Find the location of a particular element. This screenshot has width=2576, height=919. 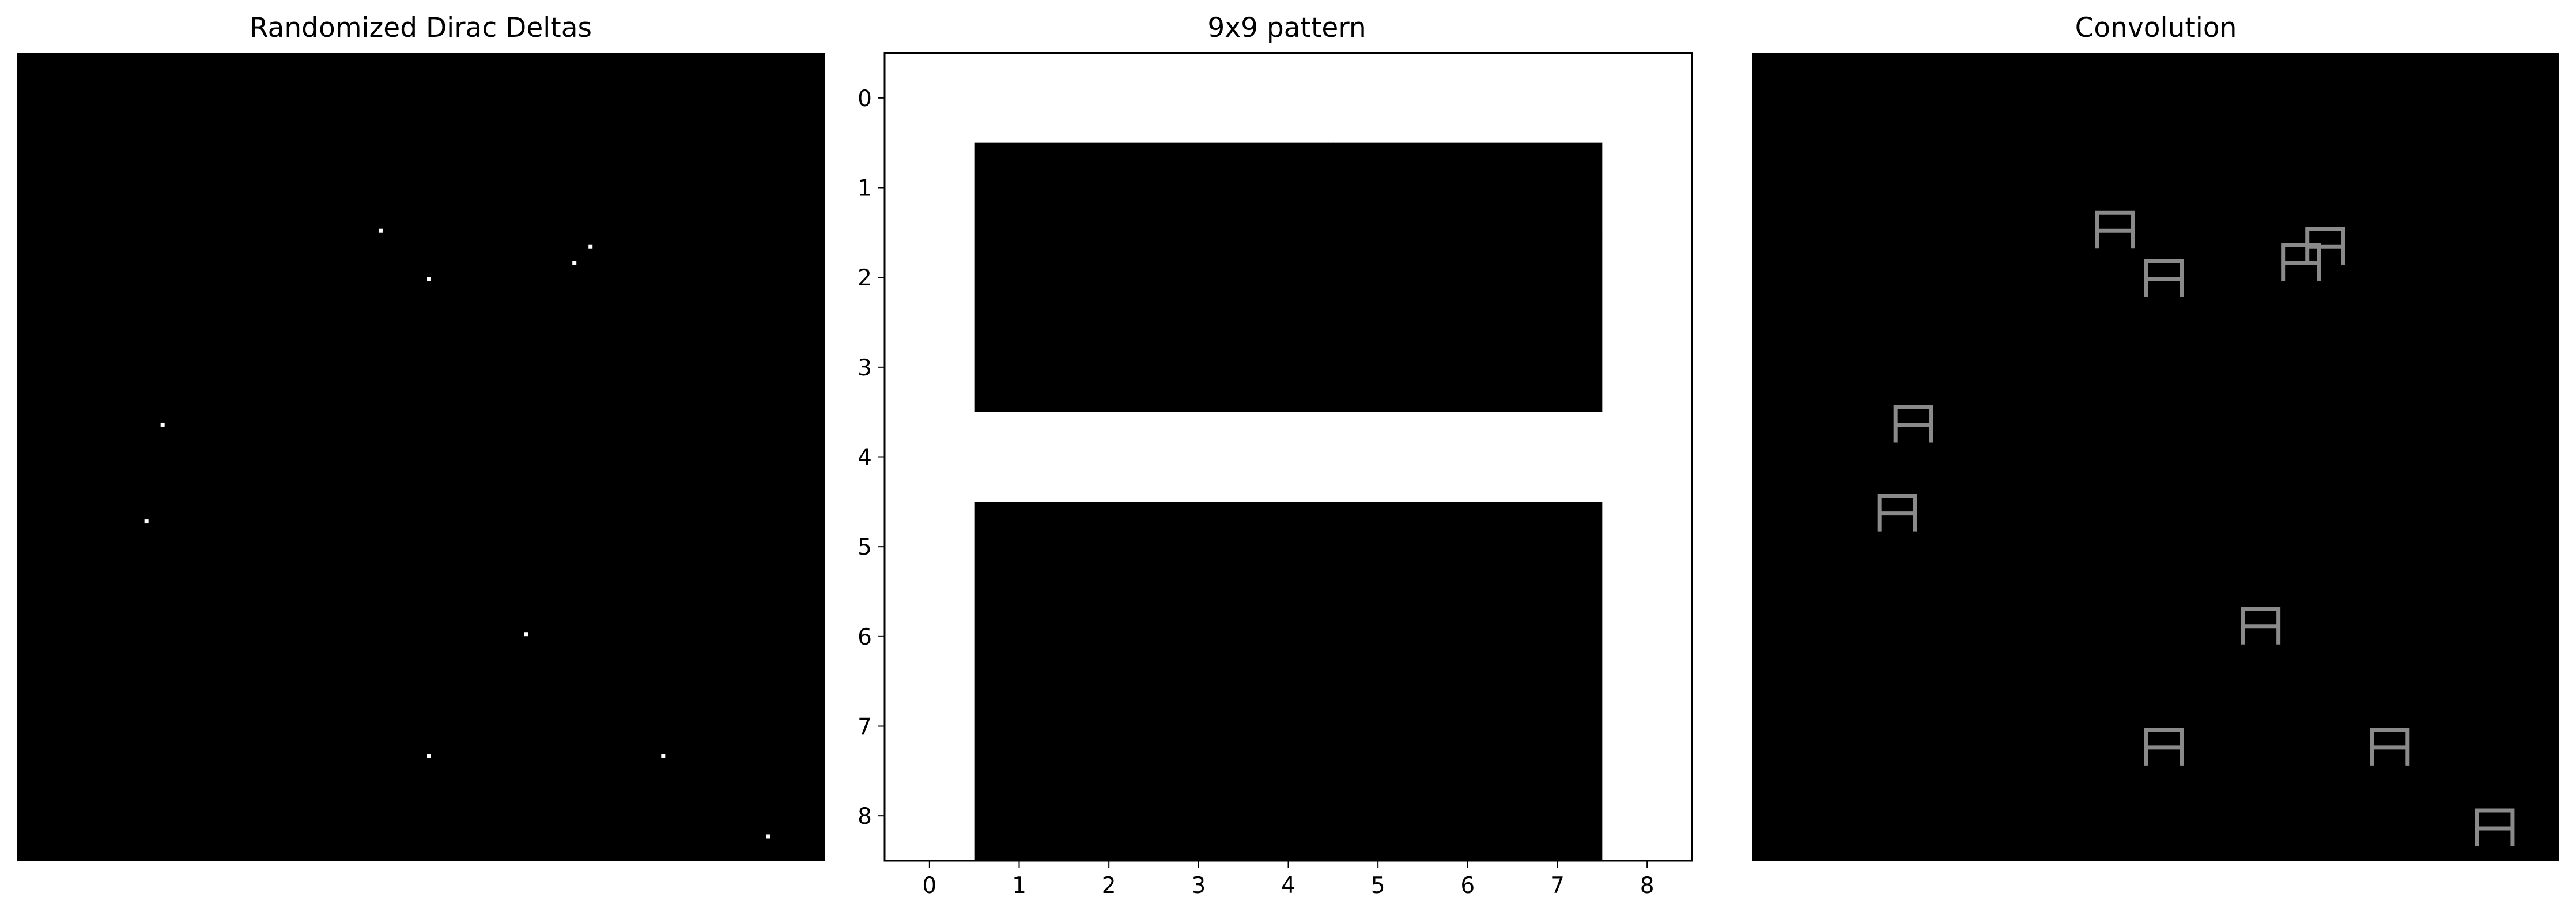

x-tick-label-0: 0 is located at coordinates (929, 886).